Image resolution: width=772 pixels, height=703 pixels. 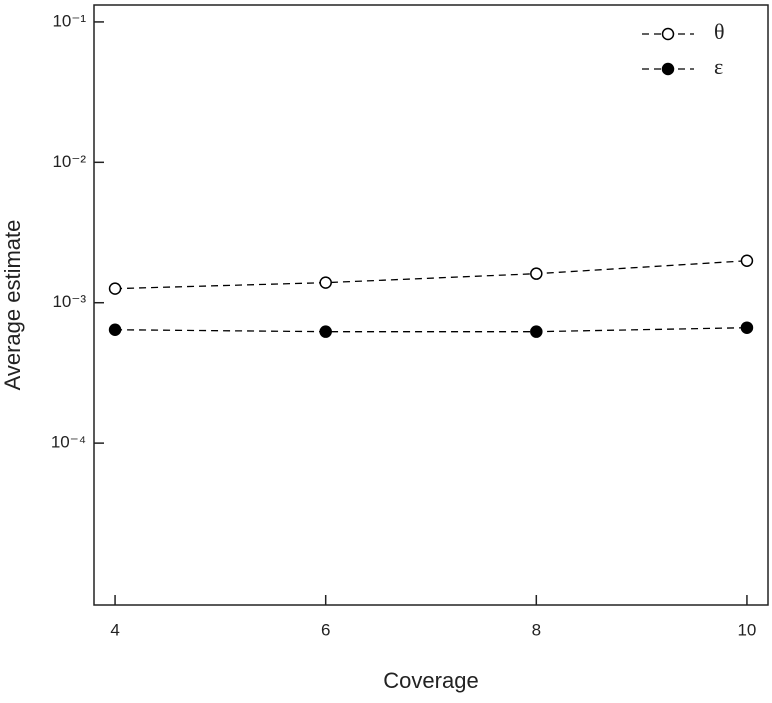 I want to click on y-tick-label: 10⁻¹, so click(x=69, y=20).